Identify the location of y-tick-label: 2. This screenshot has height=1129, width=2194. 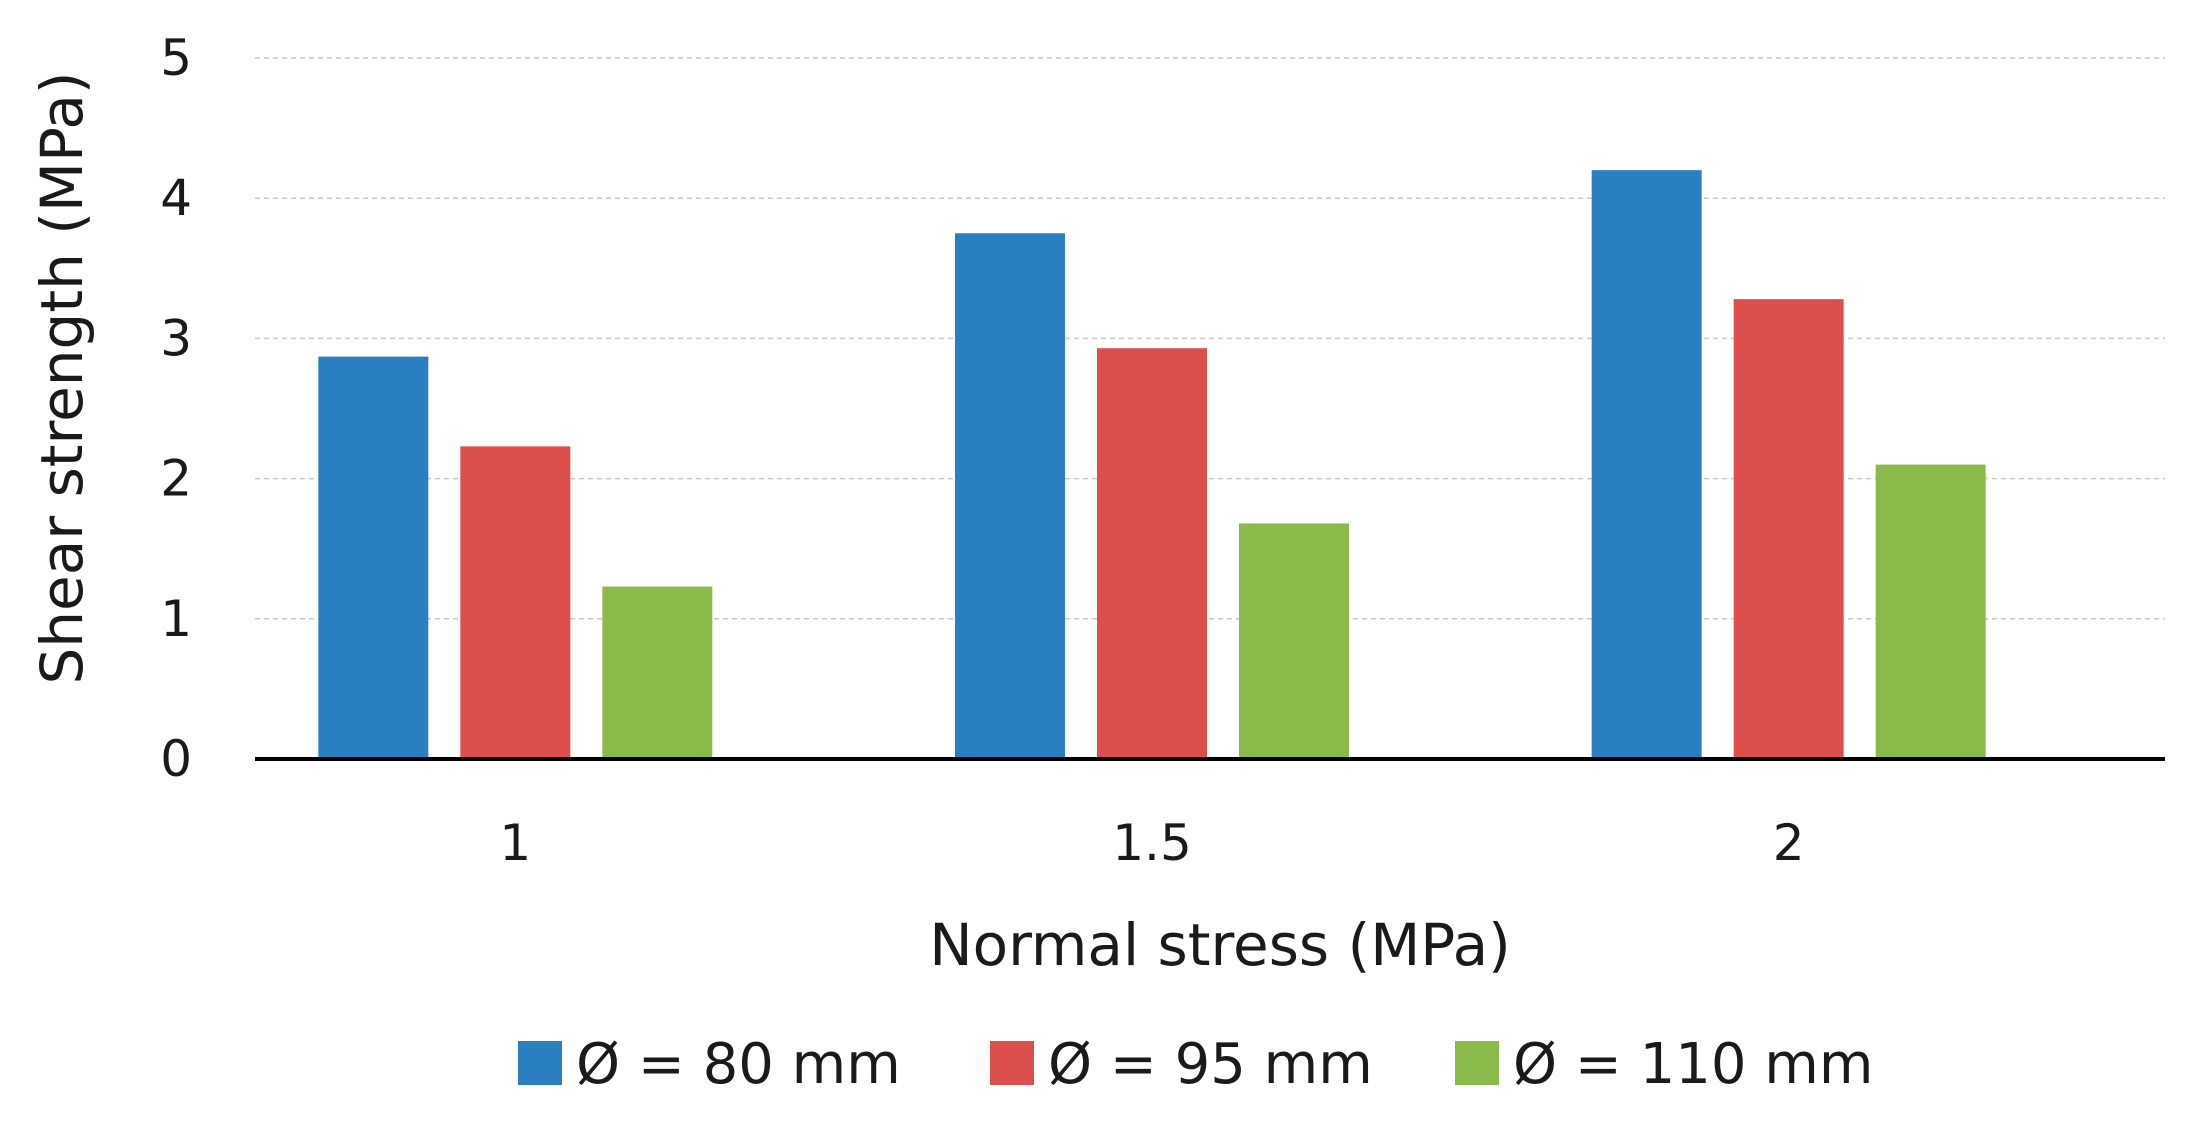
(176, 479).